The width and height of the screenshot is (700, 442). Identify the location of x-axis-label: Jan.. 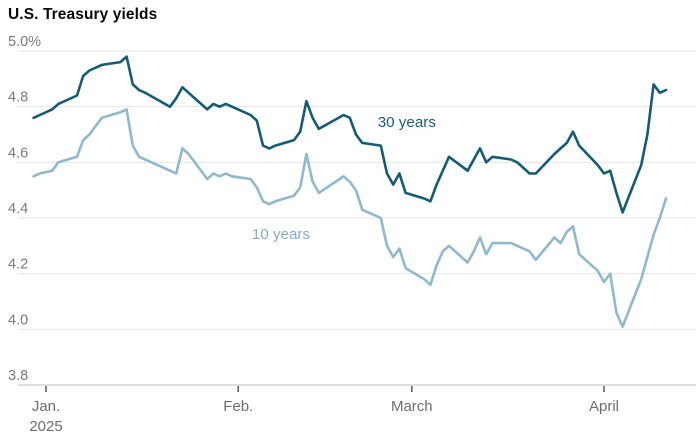
(46, 406).